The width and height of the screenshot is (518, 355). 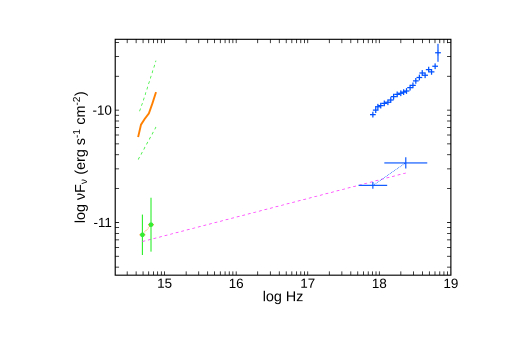 What do you see at coordinates (283, 297) in the screenshot?
I see `x-axis-title: log Hz` at bounding box center [283, 297].